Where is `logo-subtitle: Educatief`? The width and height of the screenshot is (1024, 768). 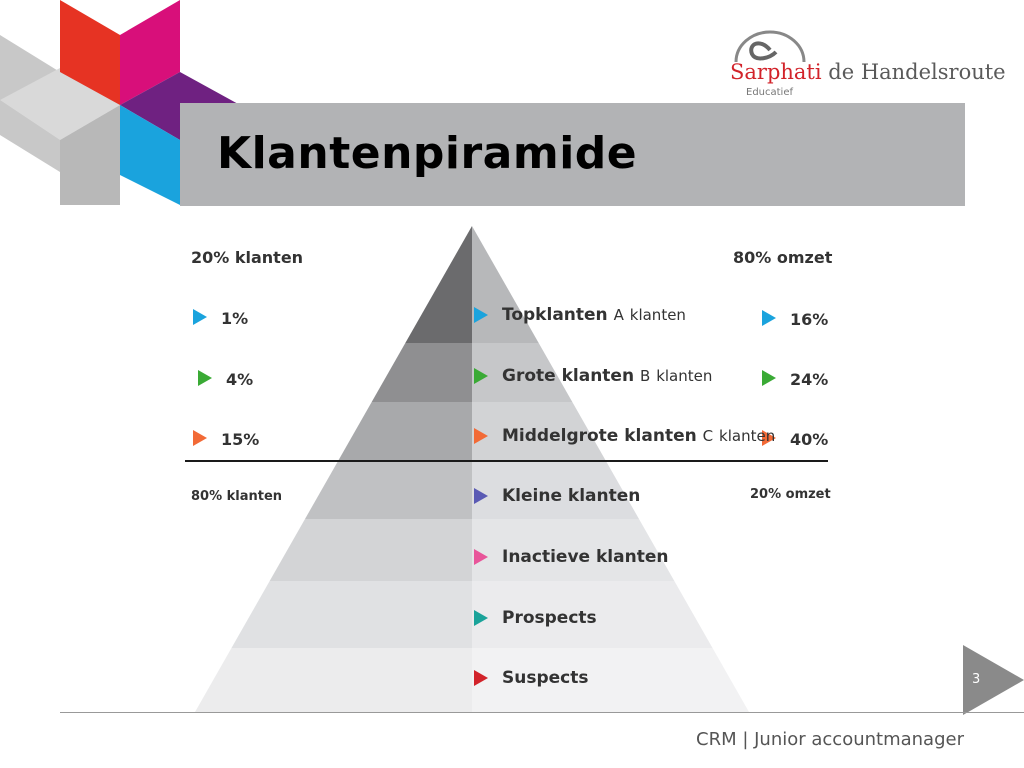
logo-subtitle: Educatief is located at coordinates (770, 92).